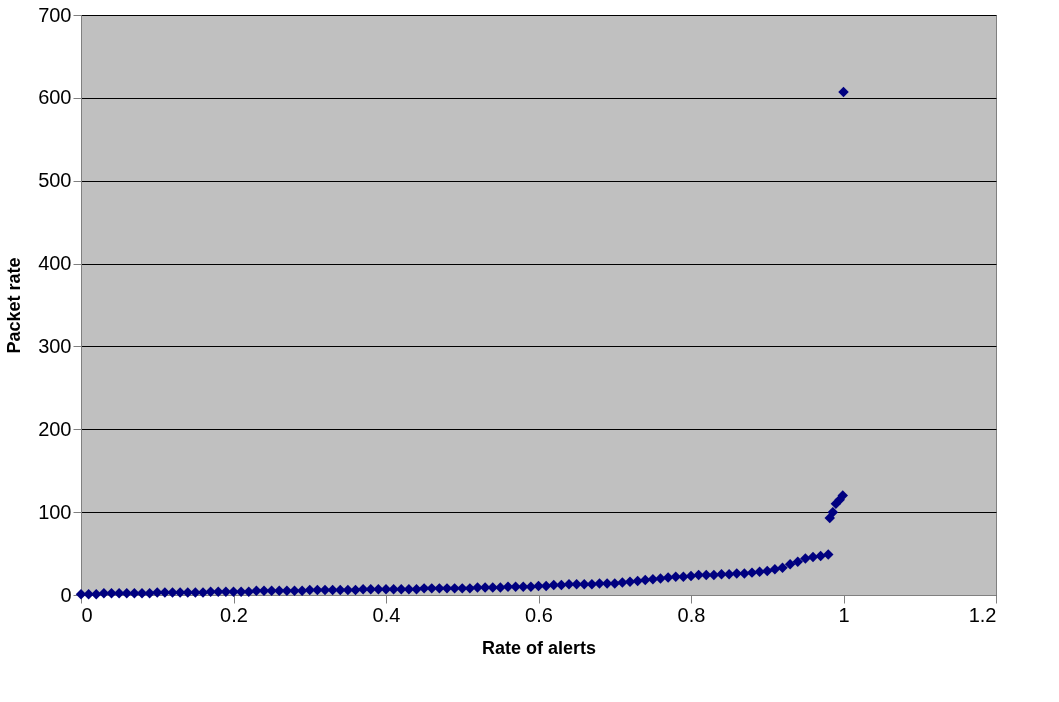 This screenshot has height=702, width=1059. Describe the element at coordinates (14, 305) in the screenshot. I see `y-axis-title: Packet rate` at that location.